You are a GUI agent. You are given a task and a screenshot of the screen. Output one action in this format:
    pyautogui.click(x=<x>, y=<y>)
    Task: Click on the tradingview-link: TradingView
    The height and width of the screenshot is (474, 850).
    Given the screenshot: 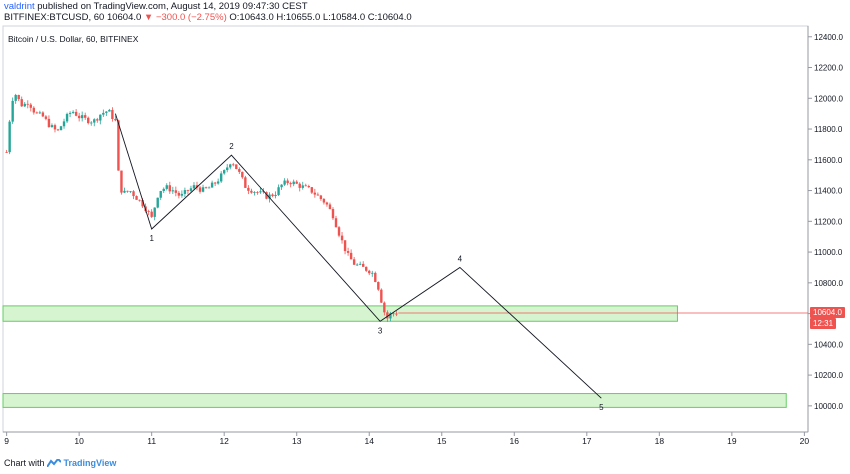 What is the action you would take?
    pyautogui.click(x=90, y=463)
    